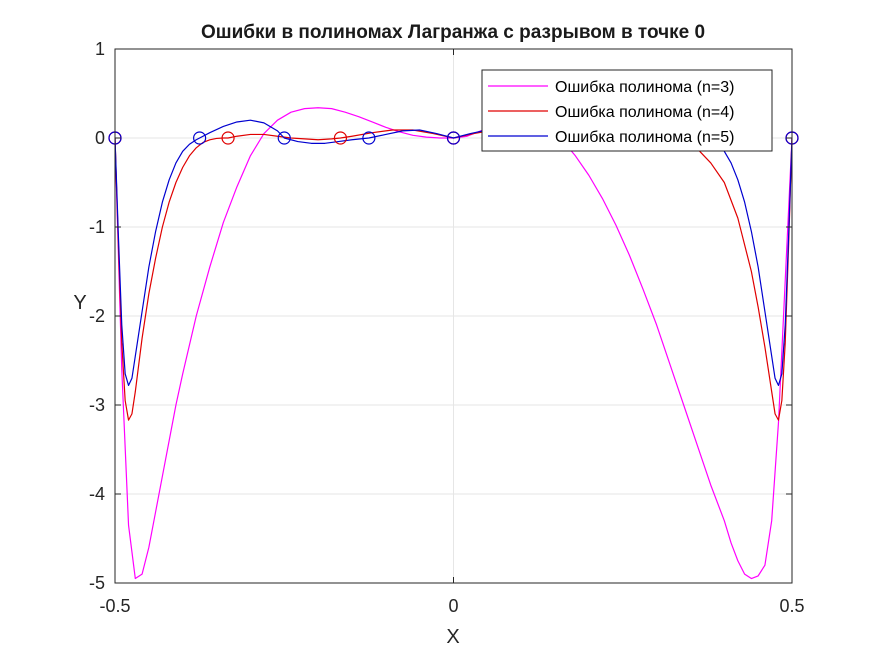  What do you see at coordinates (97, 227) in the screenshot?
I see `y-tick-label: -1` at bounding box center [97, 227].